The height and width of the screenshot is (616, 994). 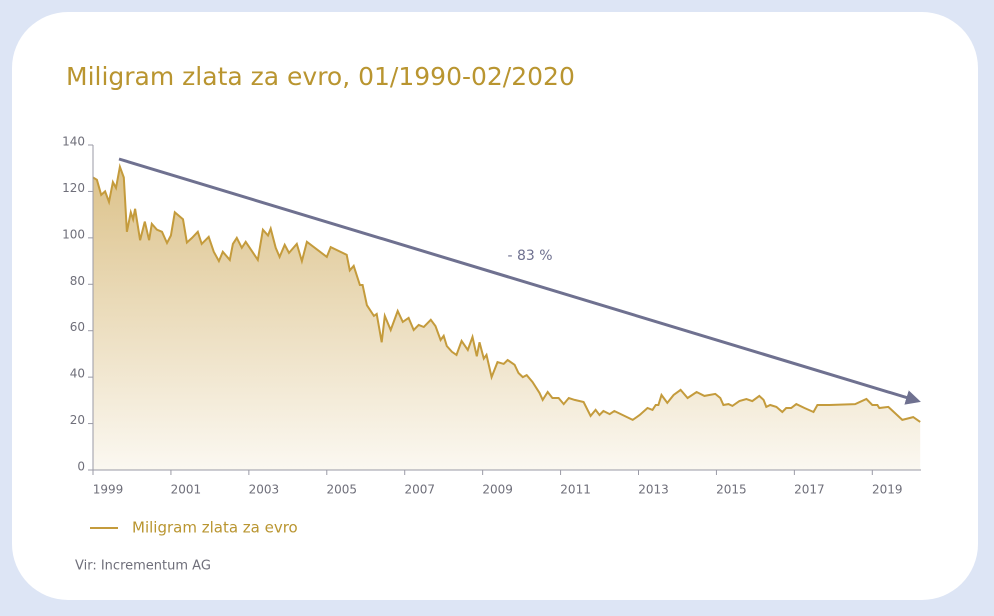 I want to click on x-tick-label: 2011, so click(x=575, y=490).